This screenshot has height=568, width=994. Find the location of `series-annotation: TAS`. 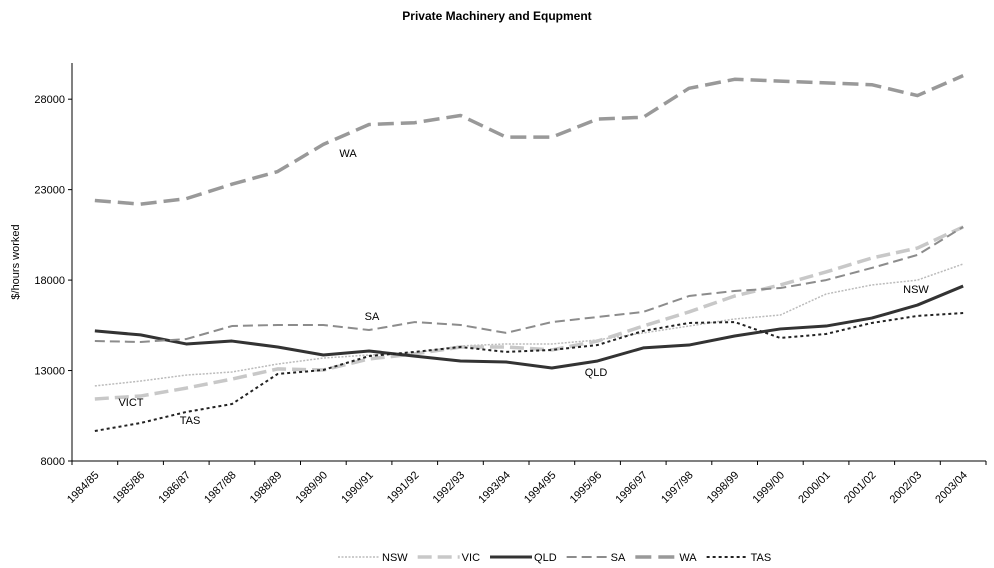

series-annotation: TAS is located at coordinates (190, 421).